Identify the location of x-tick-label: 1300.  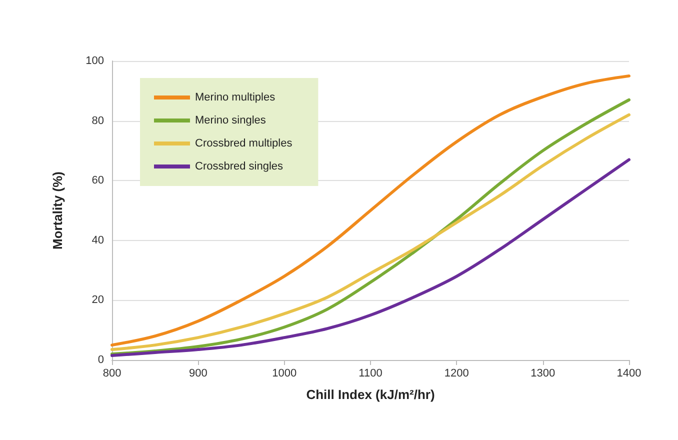
(543, 374).